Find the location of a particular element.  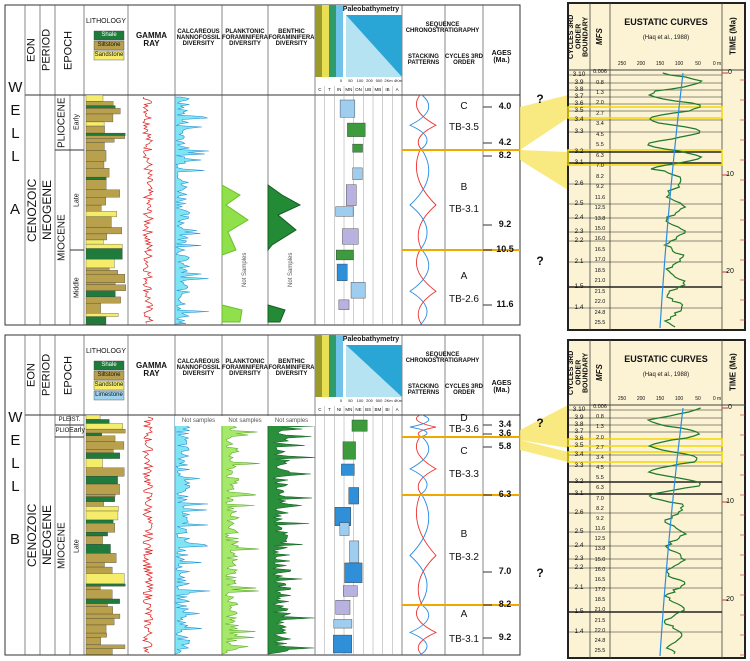

boundary-label: 3.6 is located at coordinates (579, 438).